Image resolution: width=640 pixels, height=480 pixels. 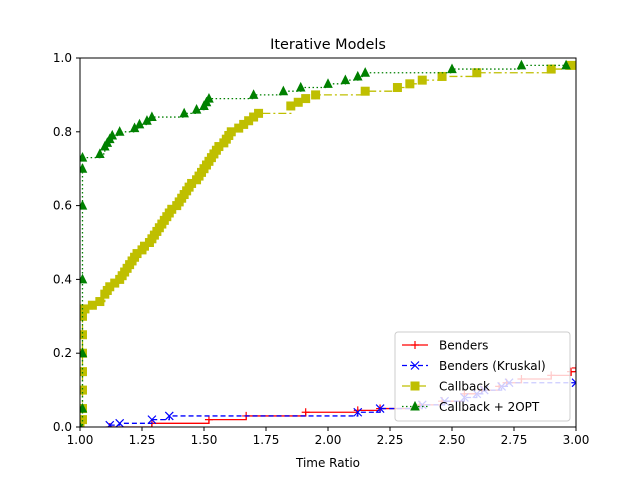 I want to click on y-tick-label-2: 0.4, so click(x=62, y=279).